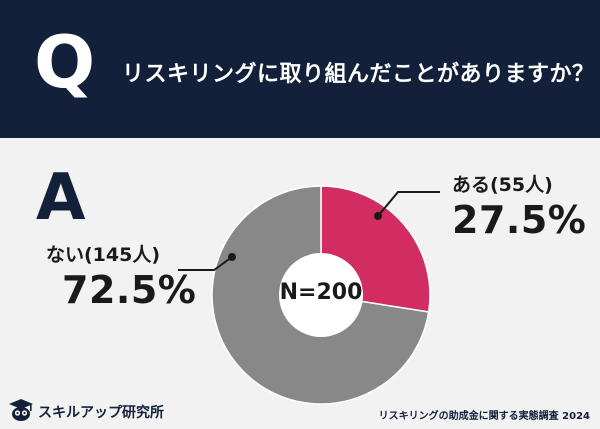 The height and width of the screenshot is (429, 600). Describe the element at coordinates (61, 198) in the screenshot. I see `a-letter: A` at that location.